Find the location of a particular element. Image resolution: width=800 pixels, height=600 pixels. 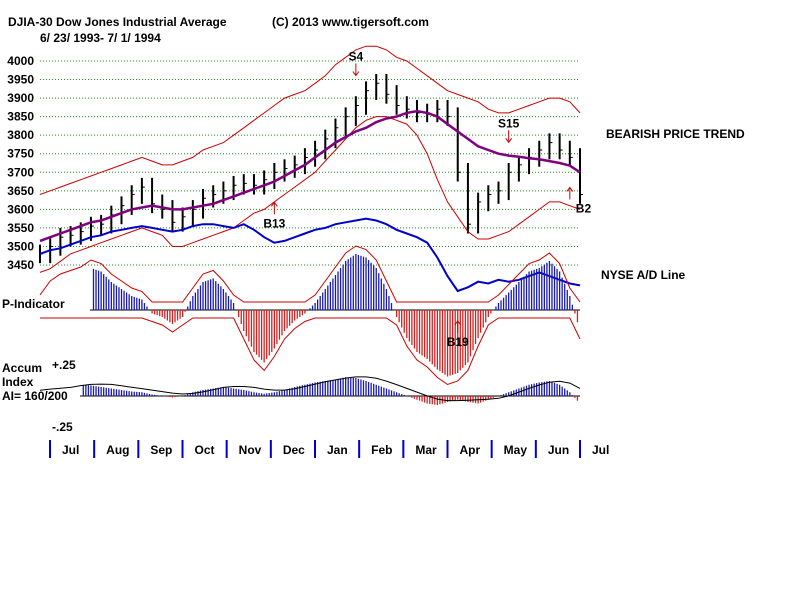

signal-label-b19: B19 is located at coordinates (458, 342).